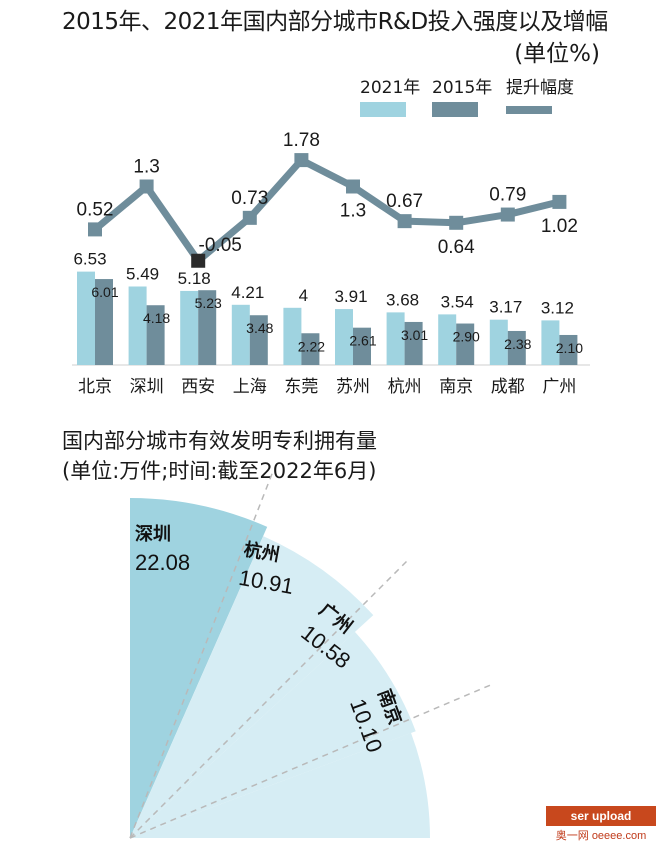 The width and height of the screenshot is (660, 848). I want to click on category-label: 北京, so click(95, 387).